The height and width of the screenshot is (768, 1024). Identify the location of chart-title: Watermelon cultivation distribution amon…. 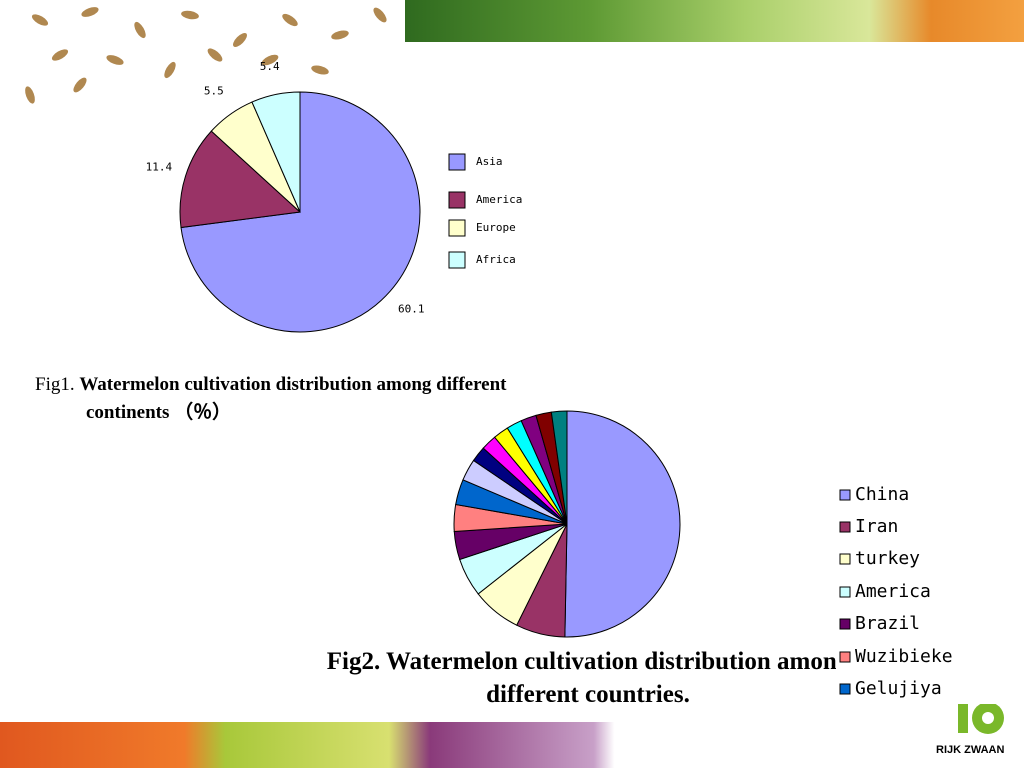
(293, 398).